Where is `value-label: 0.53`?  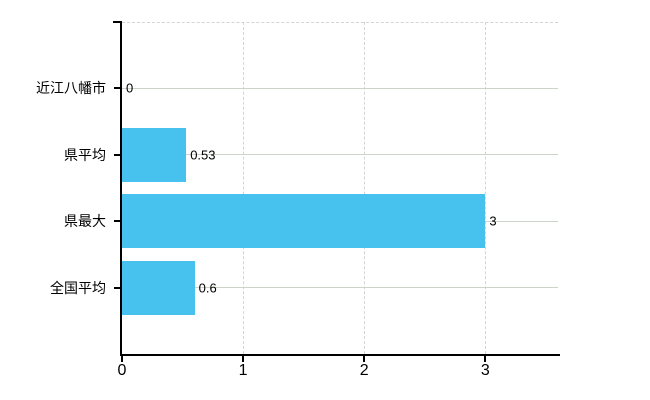 value-label: 0.53 is located at coordinates (203, 155).